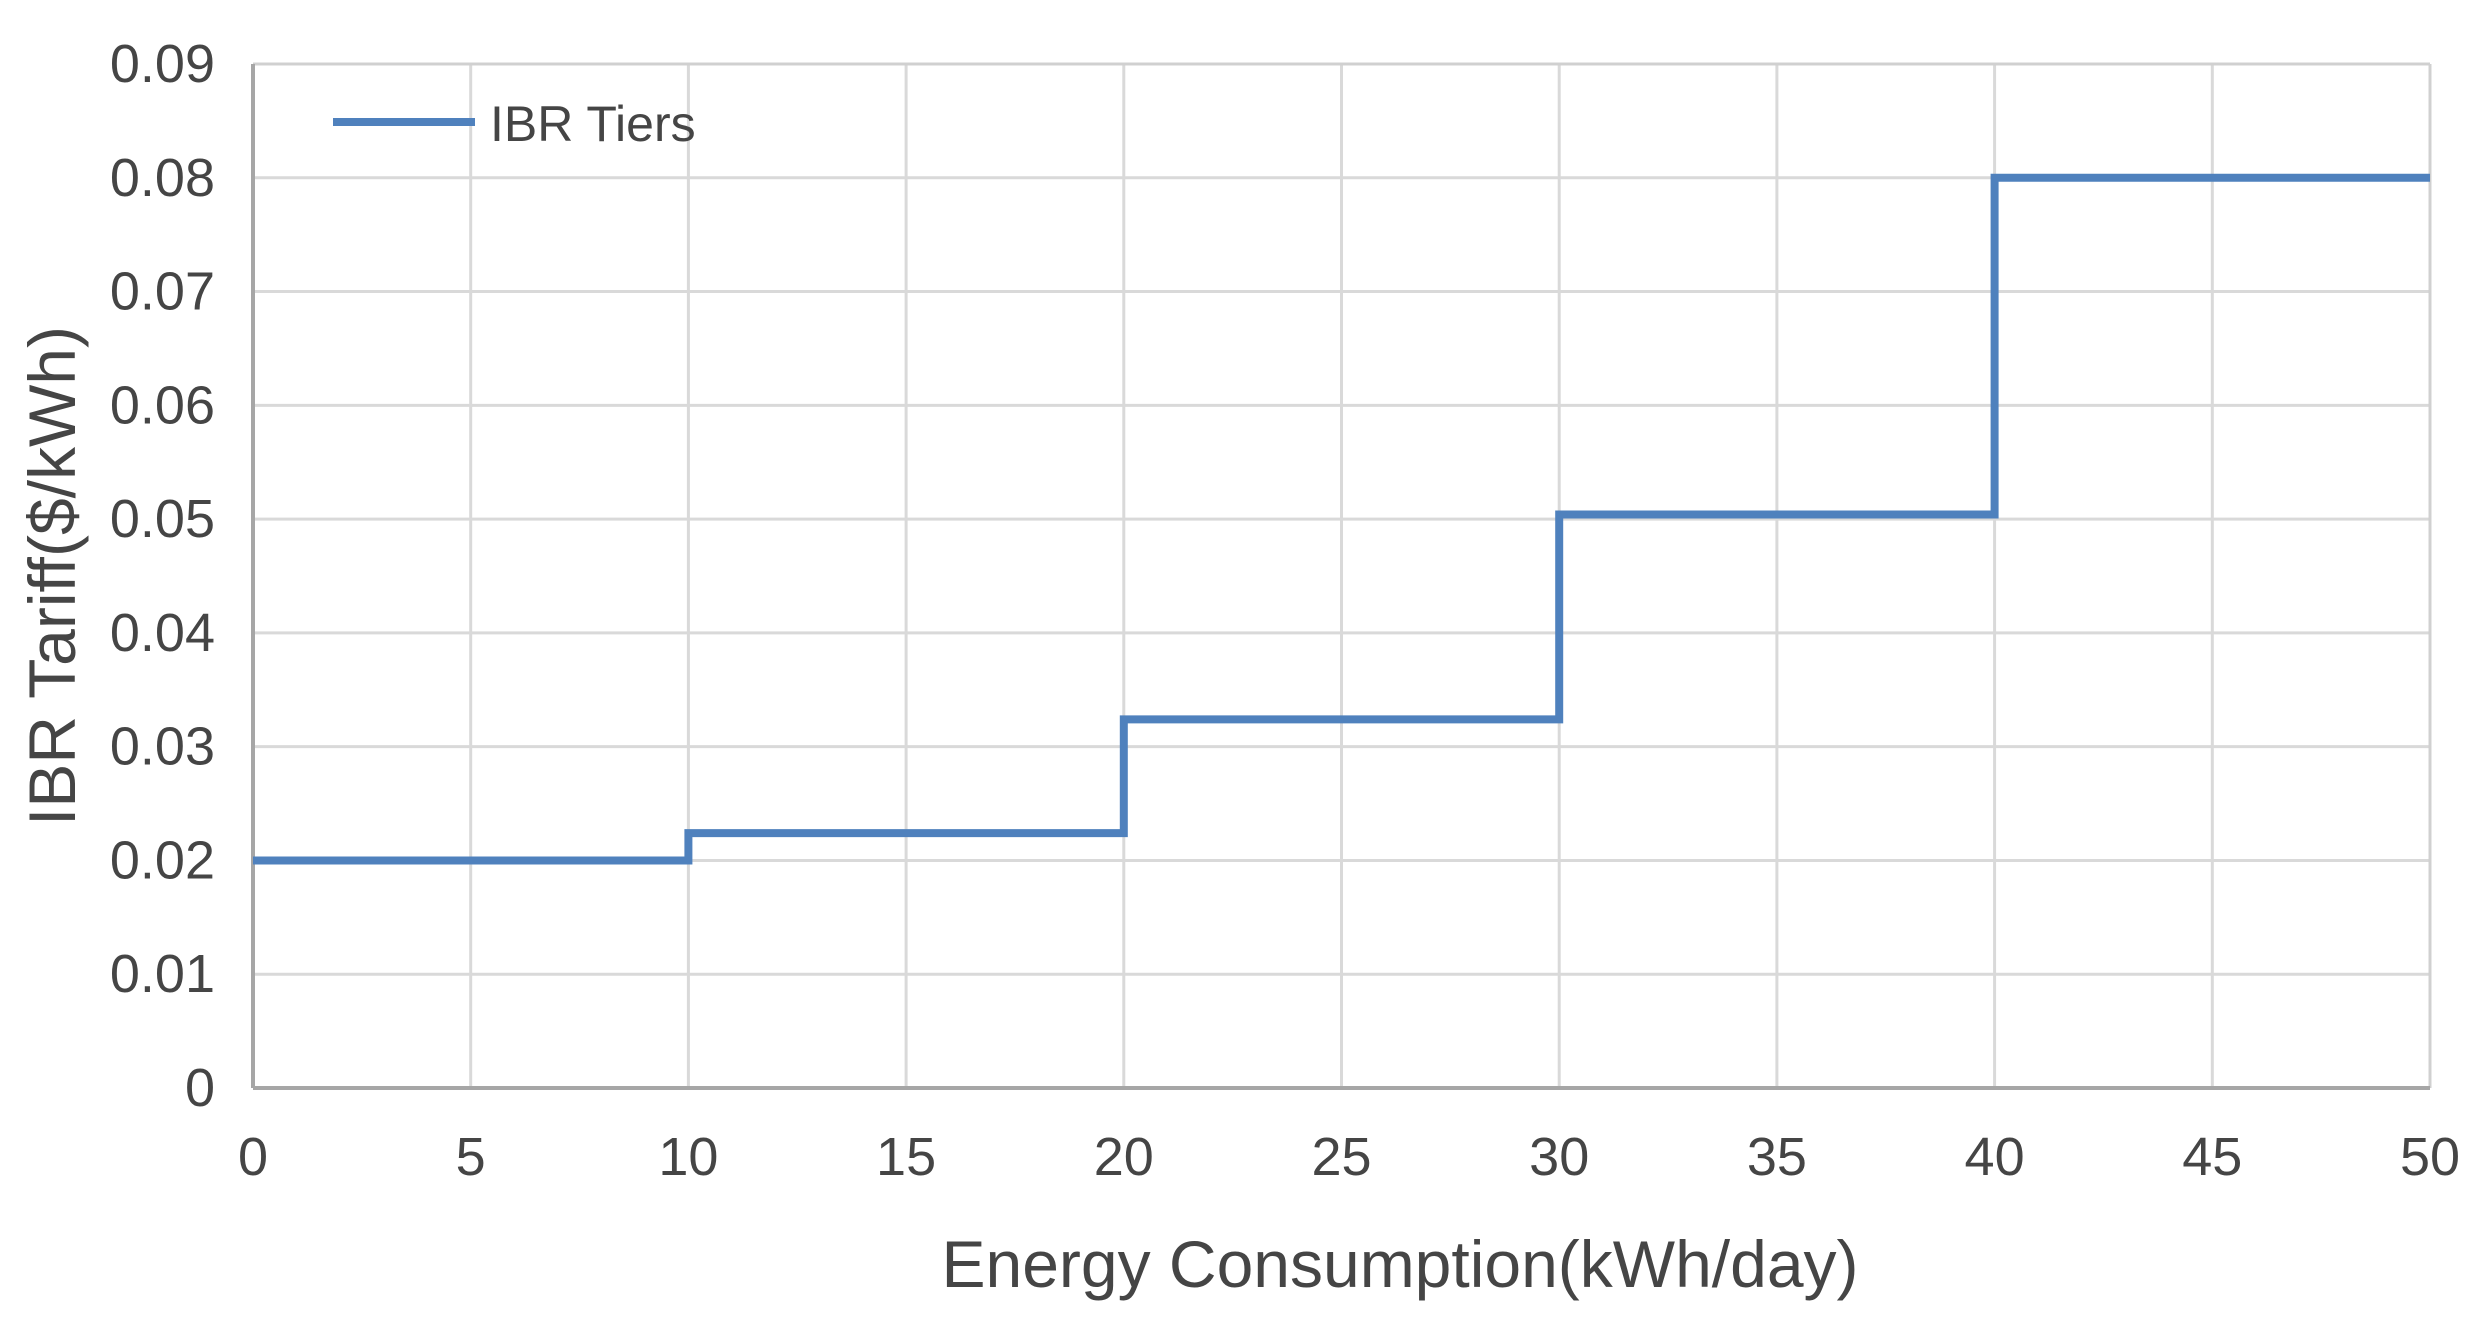  I want to click on x-tick-label: 45, so click(2212, 1157).